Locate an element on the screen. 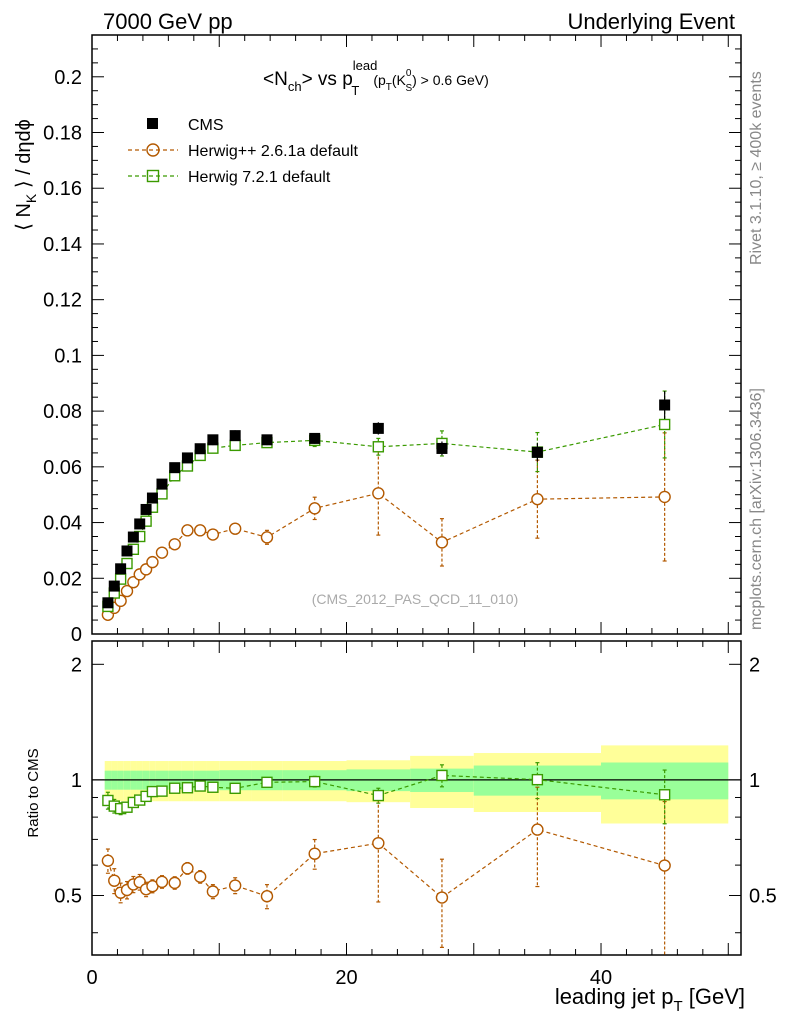 The image size is (786, 1024). ratio-y-tick-label: 0.5 is located at coordinates (68, 897).